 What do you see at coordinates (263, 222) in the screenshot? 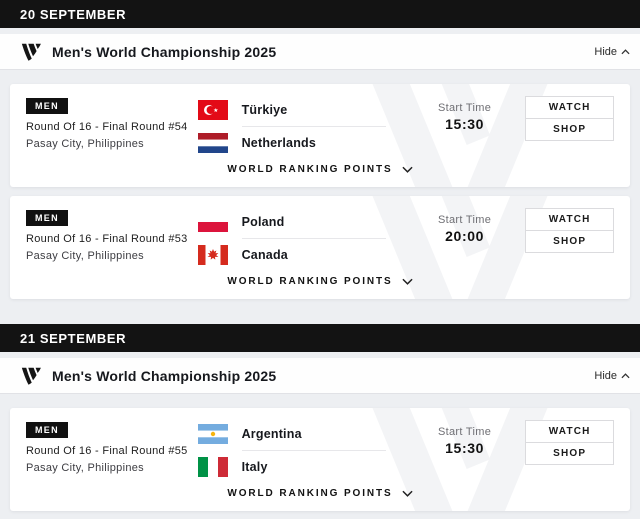
I see `team-name: Poland` at bounding box center [263, 222].